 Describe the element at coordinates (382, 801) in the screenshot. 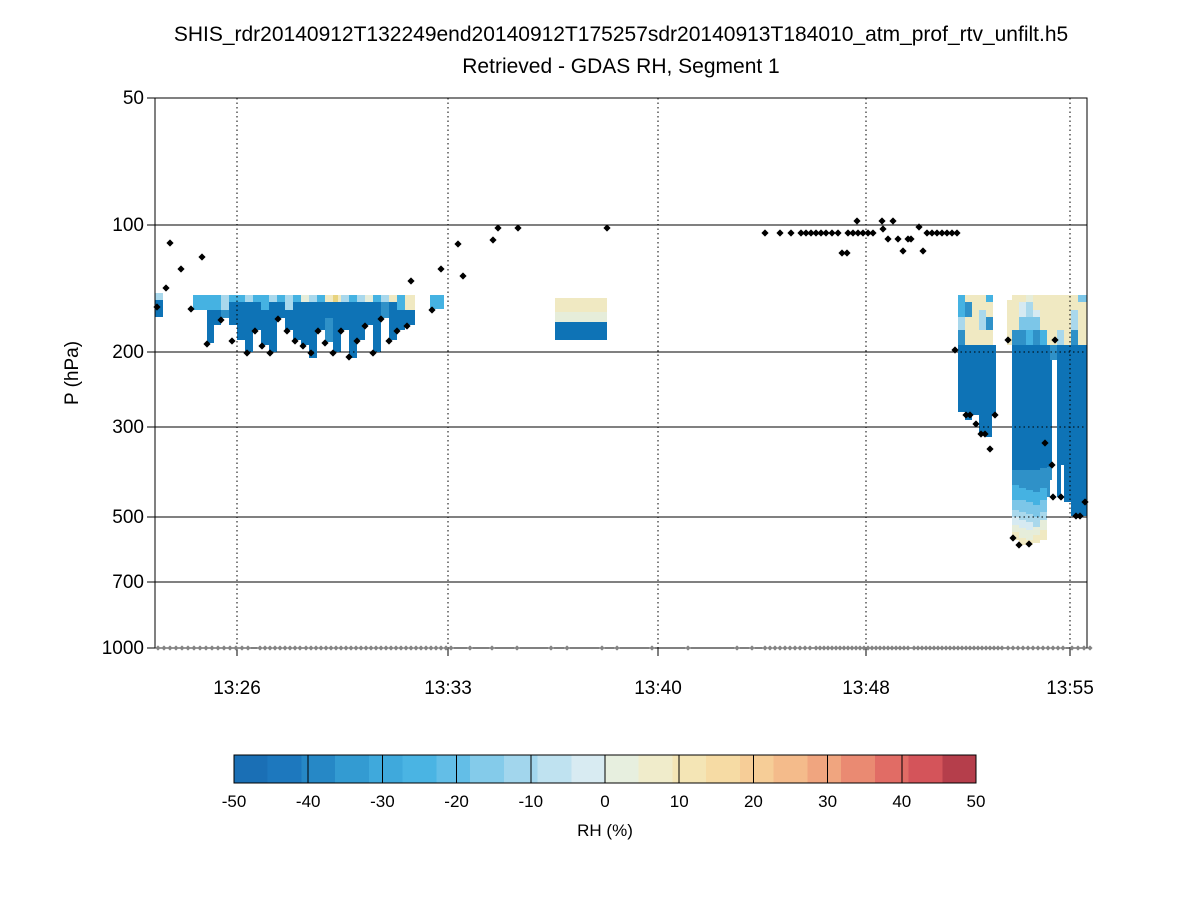

I see `cbar-tick-m30: -30` at that location.